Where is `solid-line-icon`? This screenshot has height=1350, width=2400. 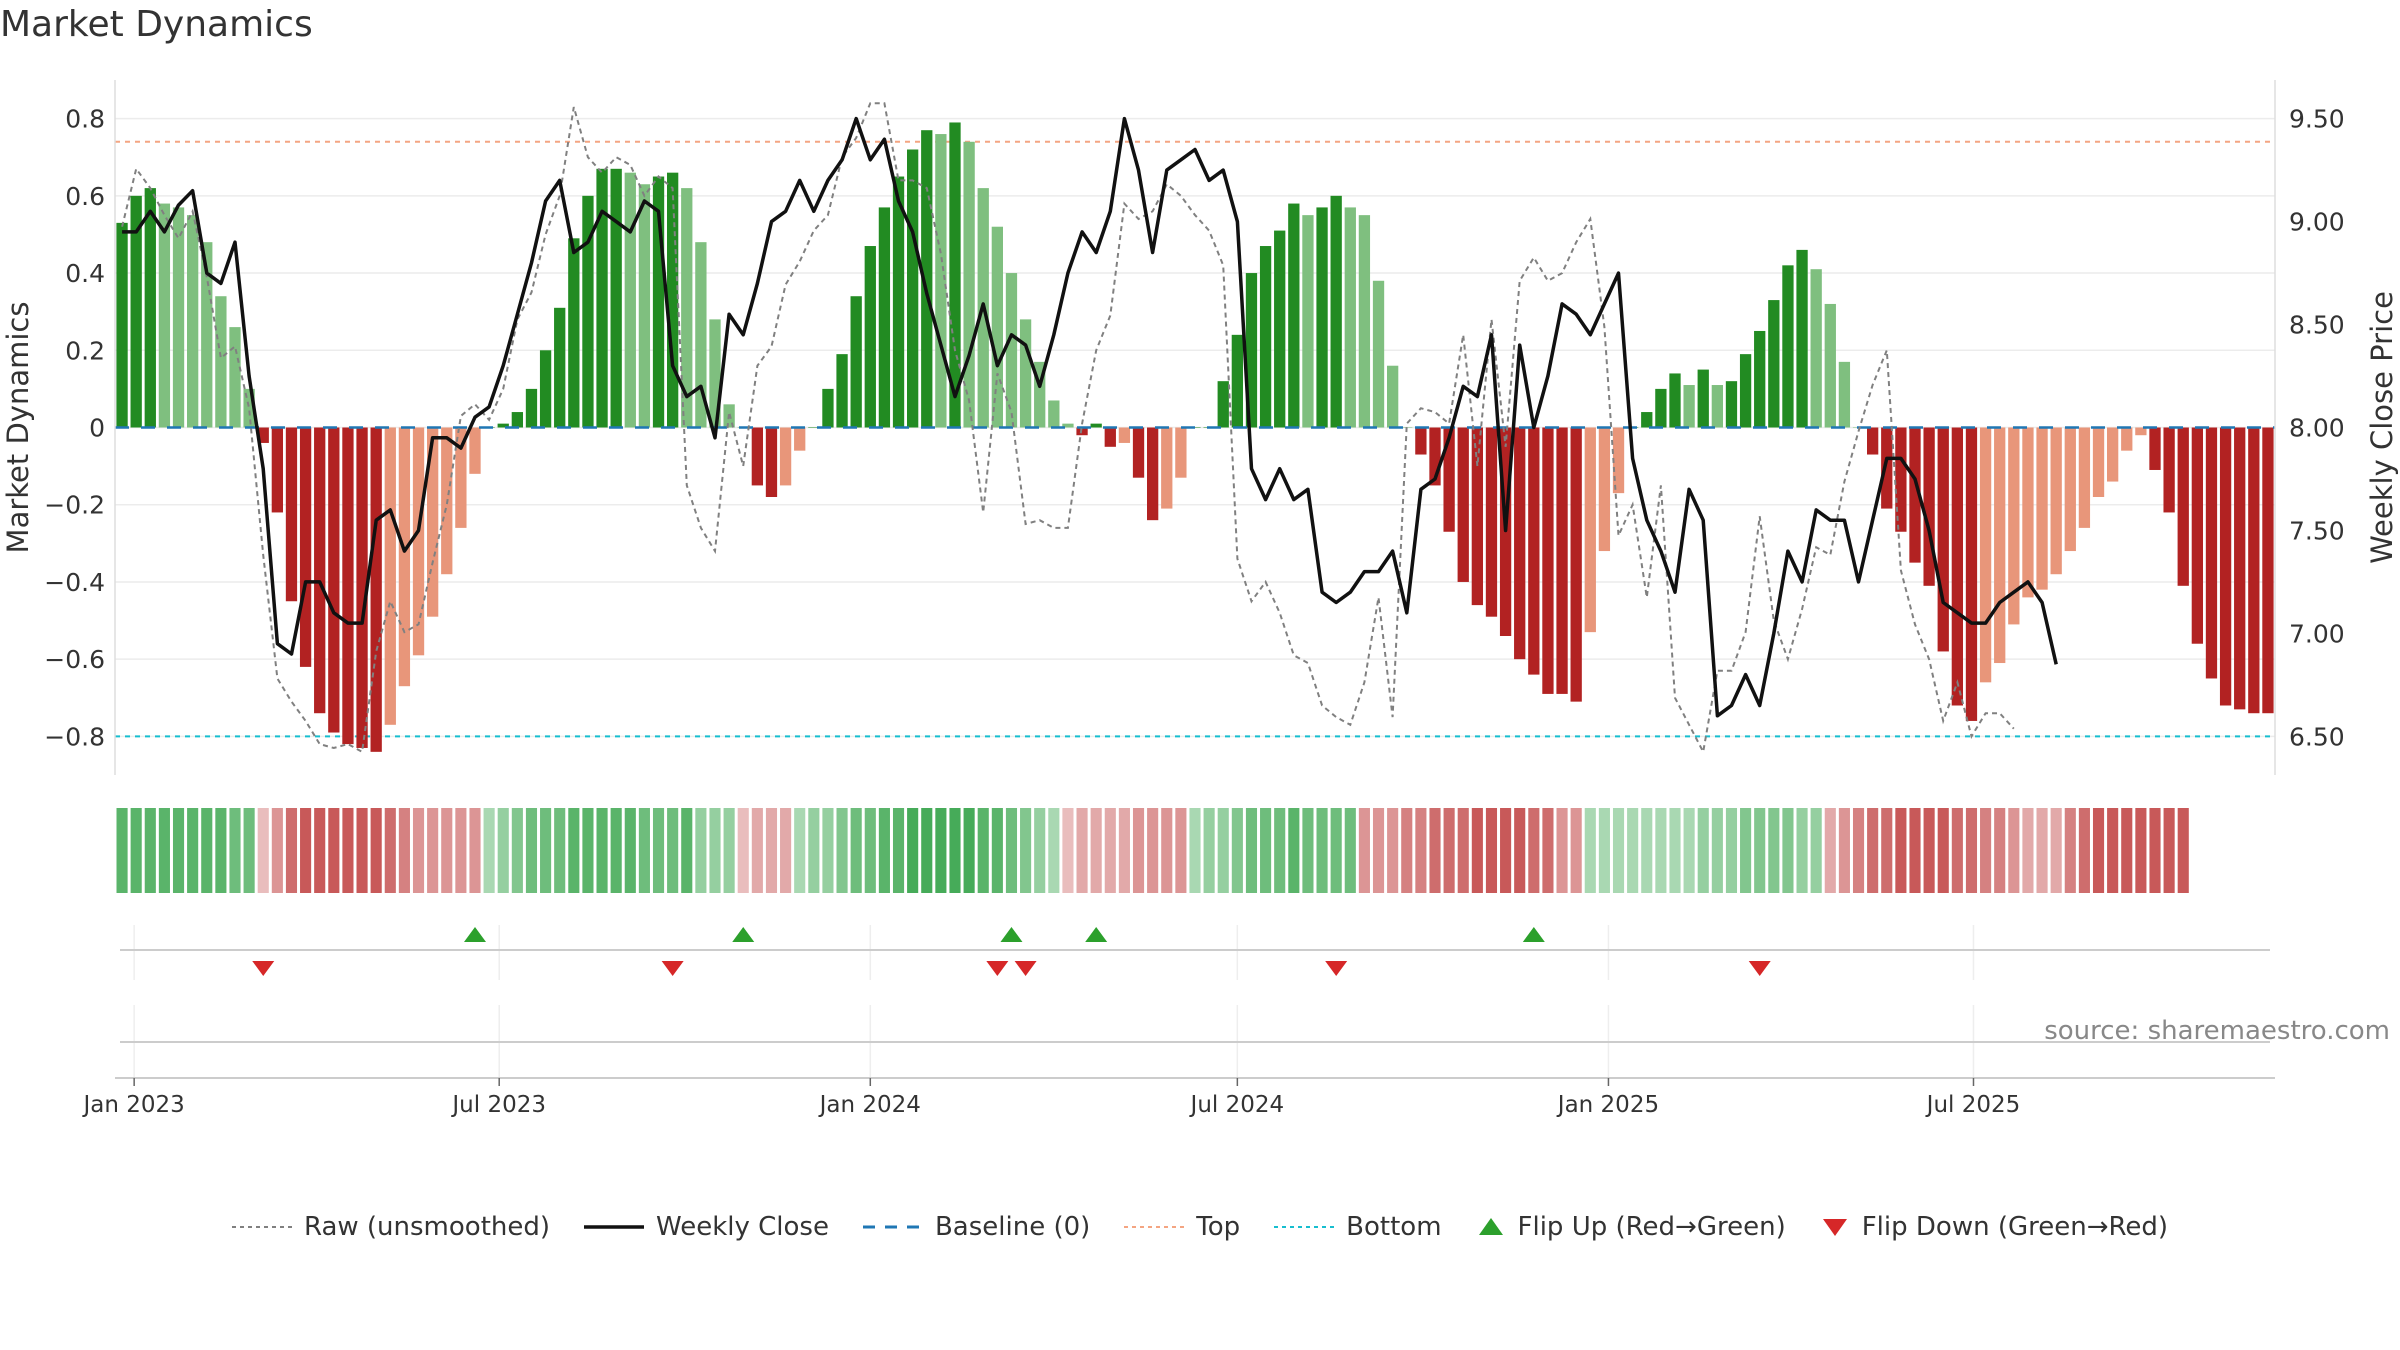 solid-line-icon is located at coordinates (614, 1227).